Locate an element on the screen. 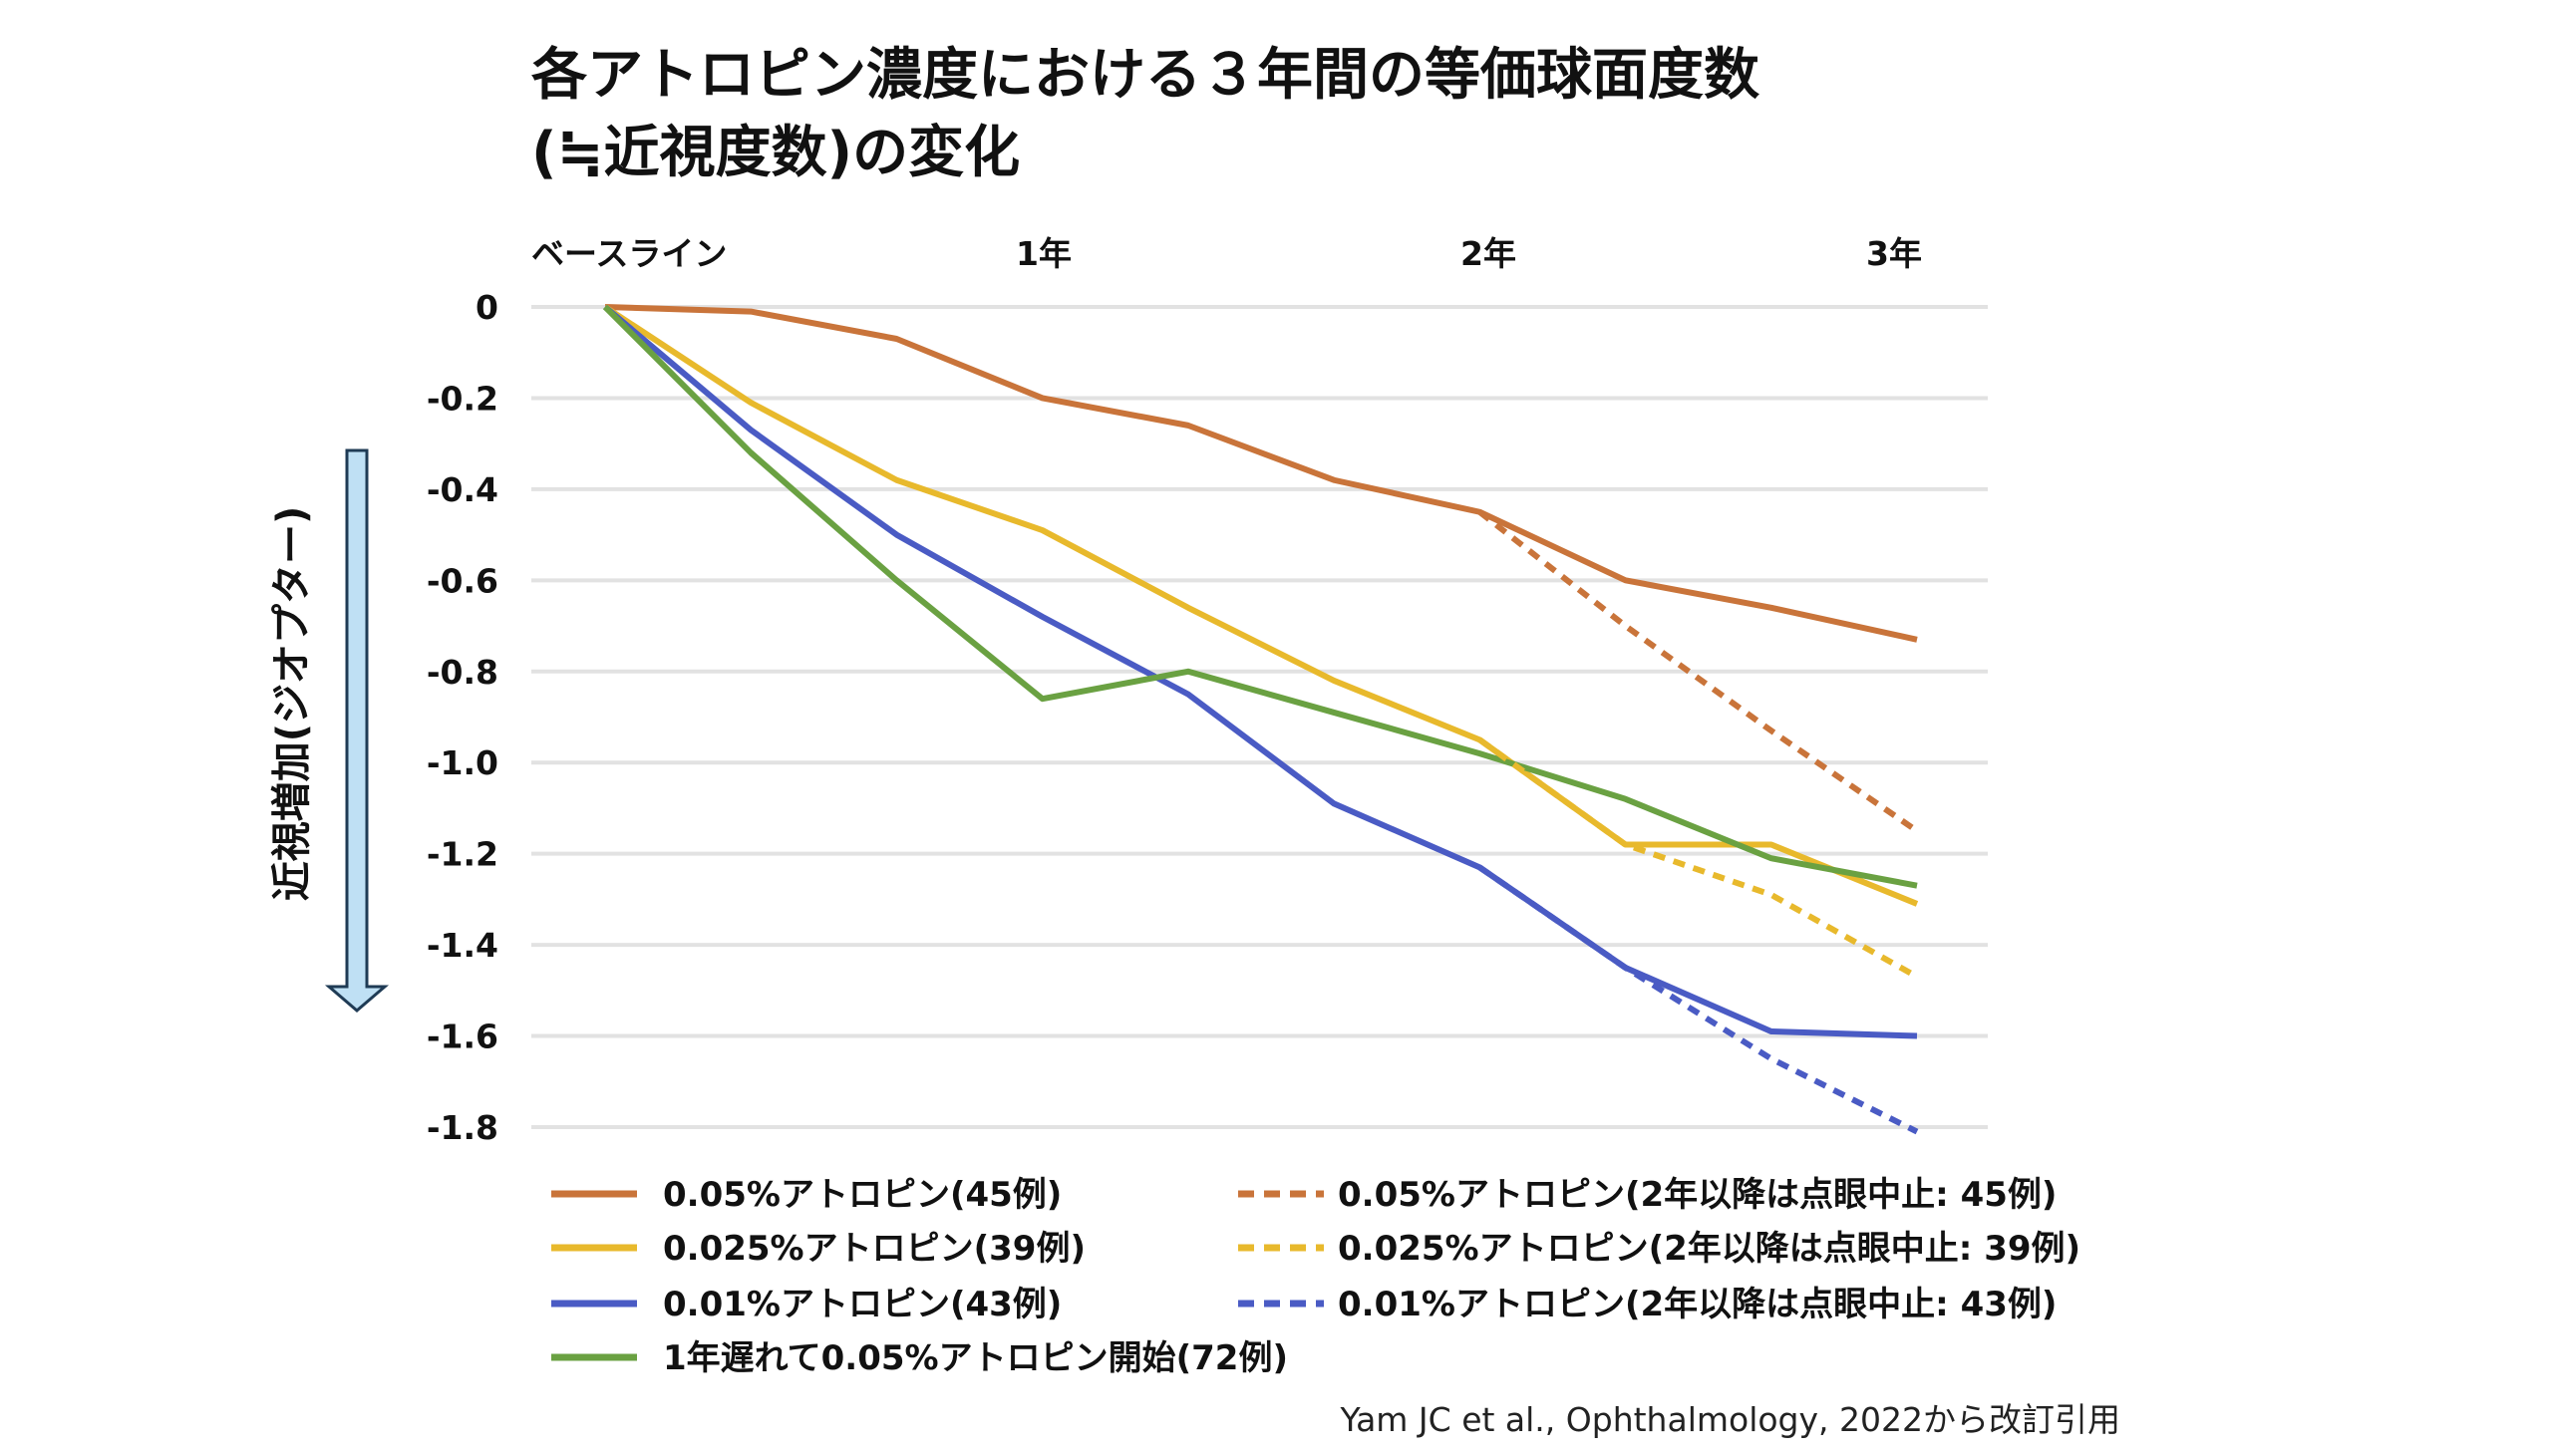 This screenshot has width=2552, height=1456. y-tick-label: -0.8 is located at coordinates (462, 673).